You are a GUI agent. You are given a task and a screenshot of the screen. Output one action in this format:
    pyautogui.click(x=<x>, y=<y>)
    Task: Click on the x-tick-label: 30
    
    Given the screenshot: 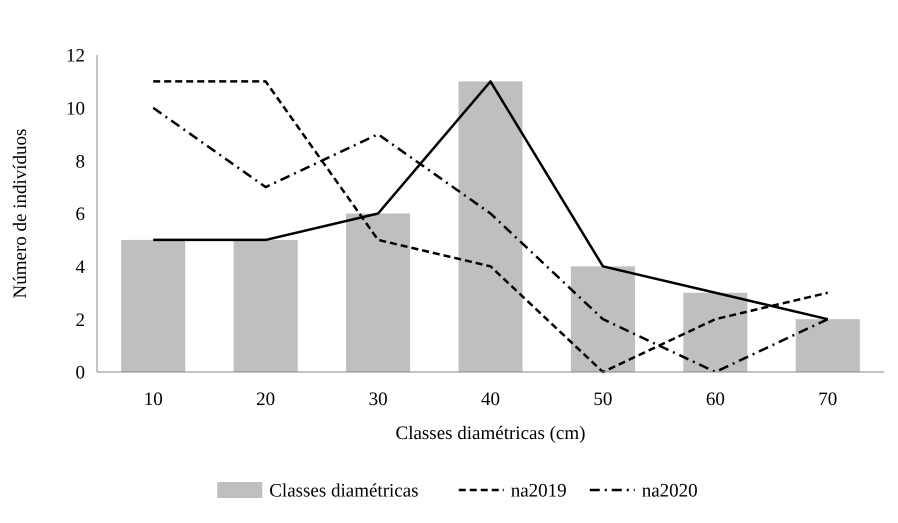 What is the action you would take?
    pyautogui.click(x=378, y=399)
    